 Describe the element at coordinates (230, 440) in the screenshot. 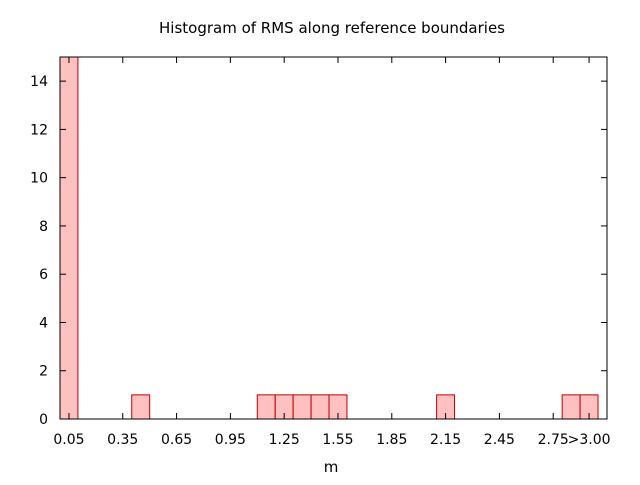

I see `x-tick-label: 0.95` at that location.